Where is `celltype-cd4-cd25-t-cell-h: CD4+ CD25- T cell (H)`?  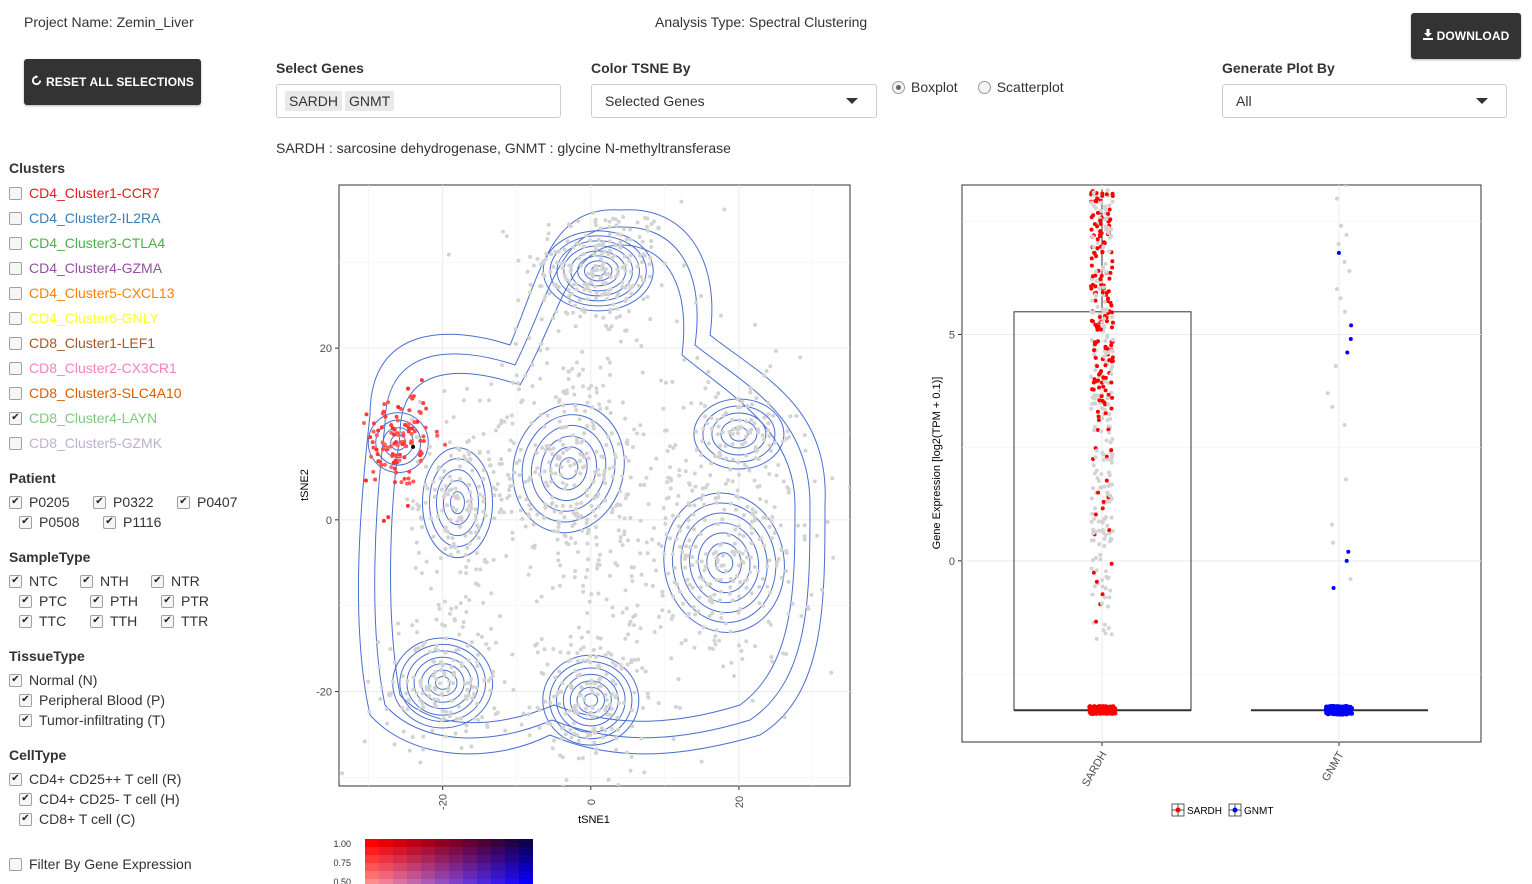
celltype-cd4-cd25-t-cell-h: CD4+ CD25- T cell (H) is located at coordinates (99, 799).